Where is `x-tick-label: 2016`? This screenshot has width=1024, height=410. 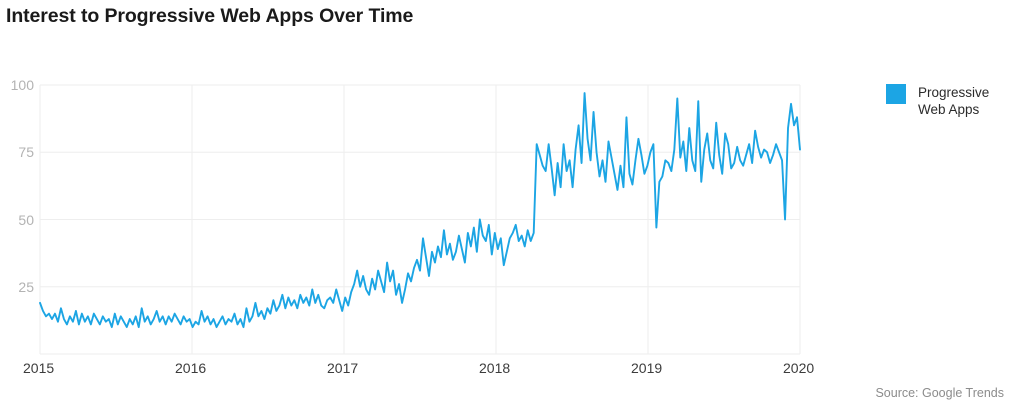 x-tick-label: 2016 is located at coordinates (191, 368).